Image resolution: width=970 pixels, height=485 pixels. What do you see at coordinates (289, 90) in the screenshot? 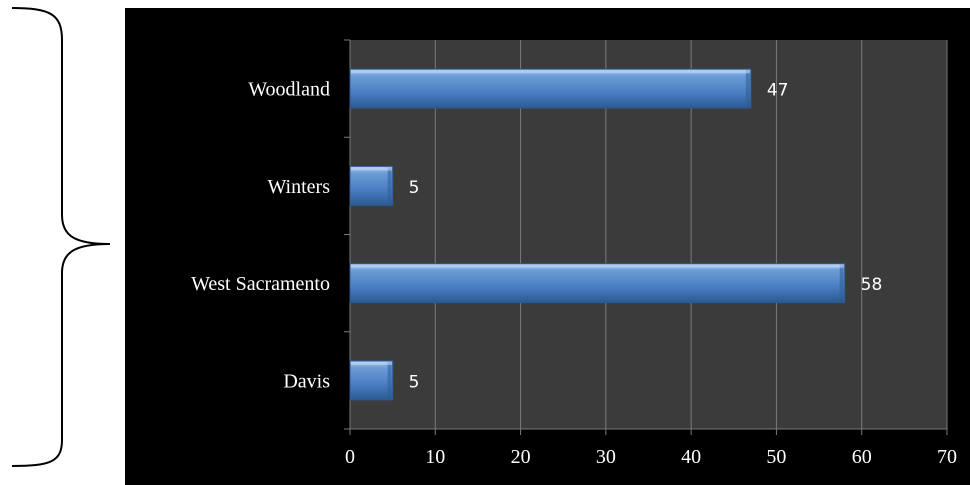
I see `category-label: Woodland` at bounding box center [289, 90].